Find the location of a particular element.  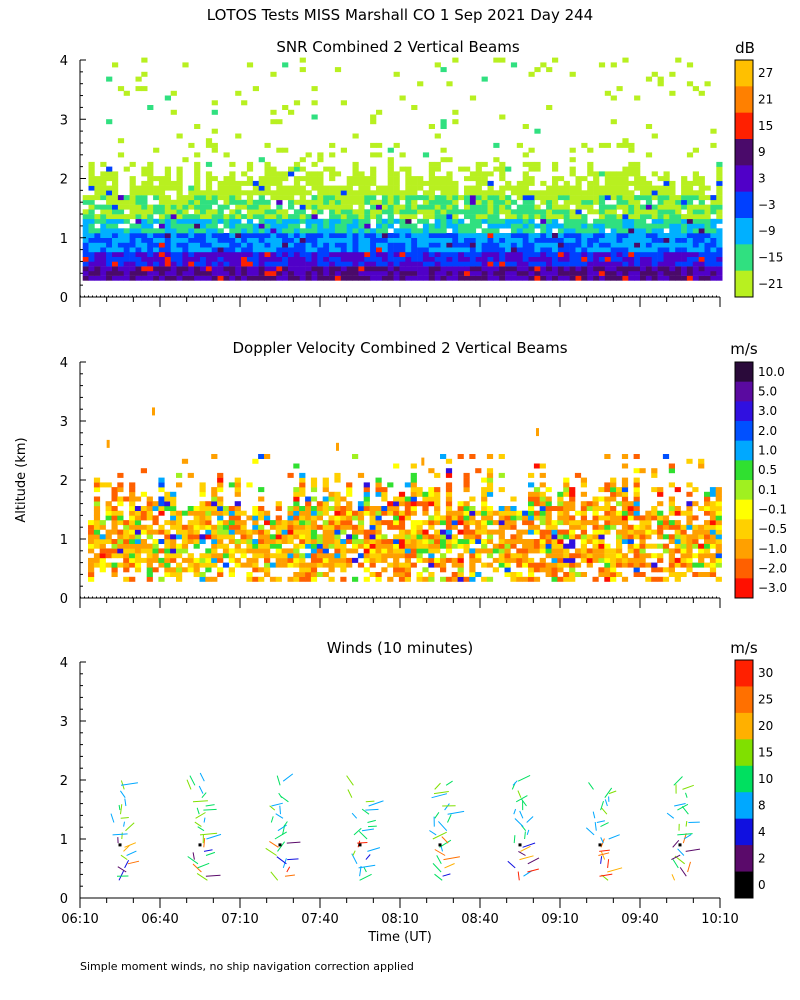

doppler-colorbar-label: 10.0 is located at coordinates (771, 372).